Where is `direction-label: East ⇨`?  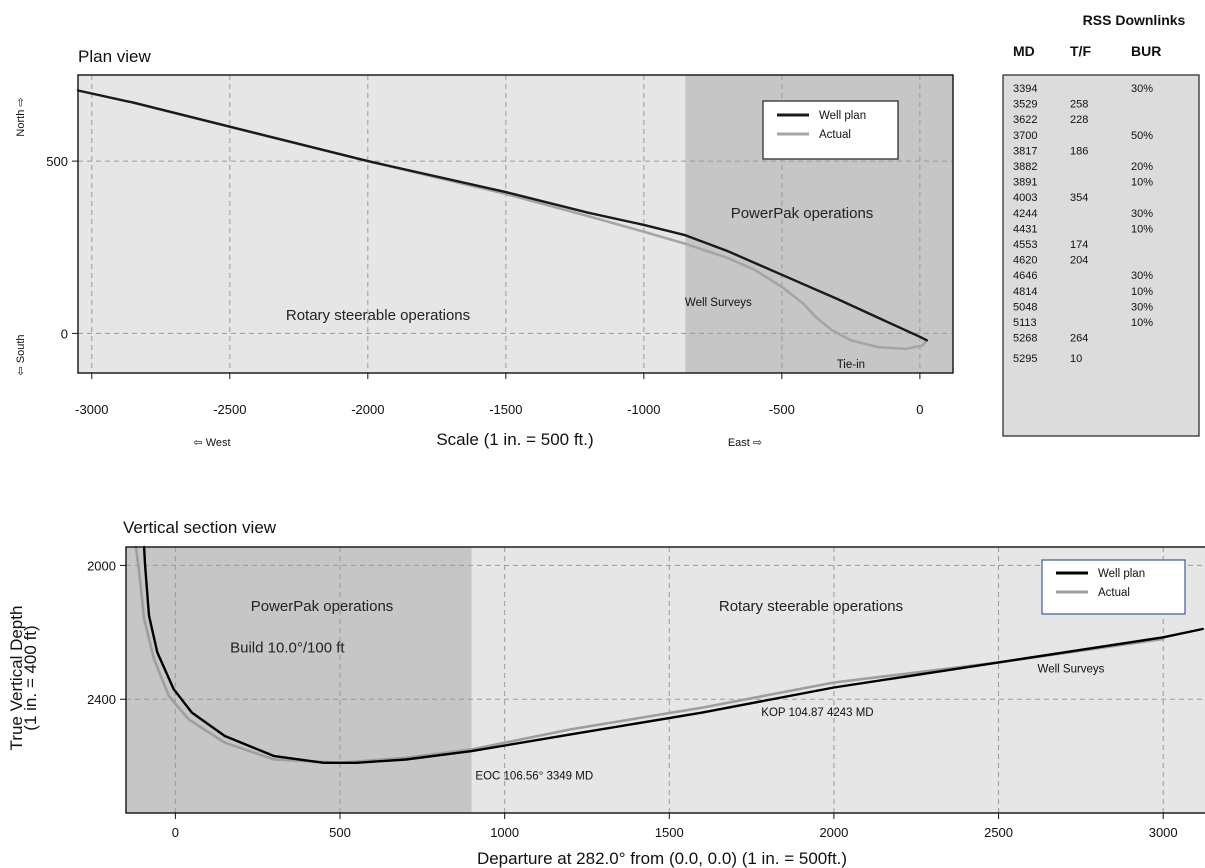 direction-label: East ⇨ is located at coordinates (745, 443).